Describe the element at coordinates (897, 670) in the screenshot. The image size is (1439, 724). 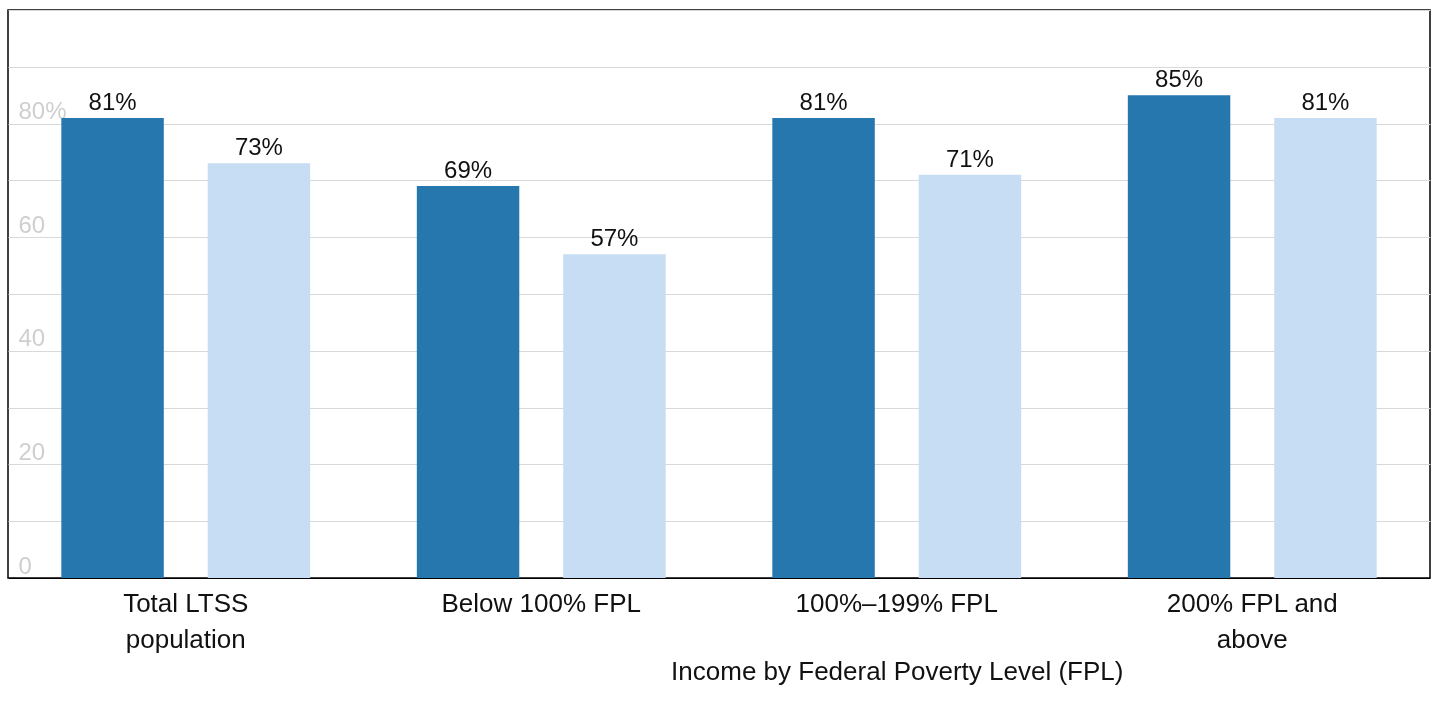
I see `x-axis-title: Income by Federal Poverty Level (FPL)` at that location.